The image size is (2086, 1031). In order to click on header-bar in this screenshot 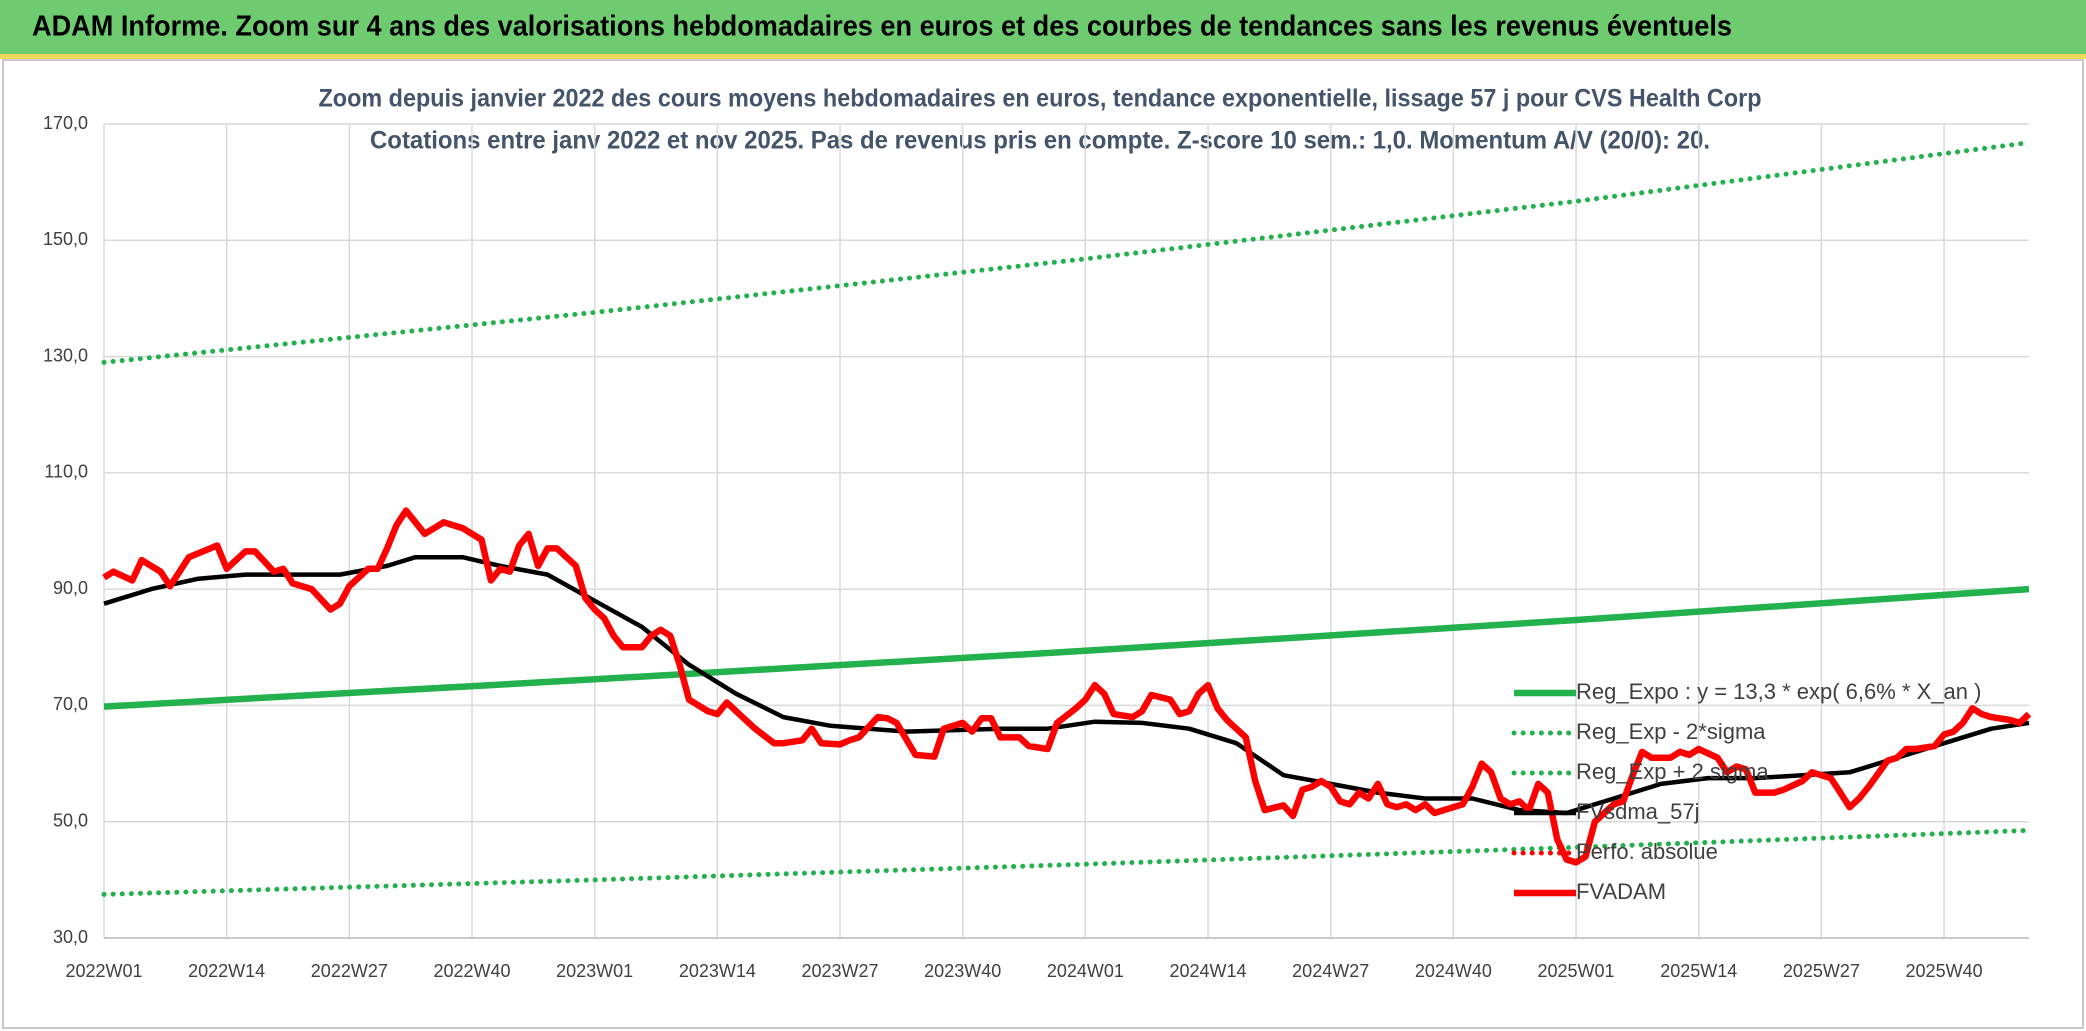, I will do `click(1043, 27)`.